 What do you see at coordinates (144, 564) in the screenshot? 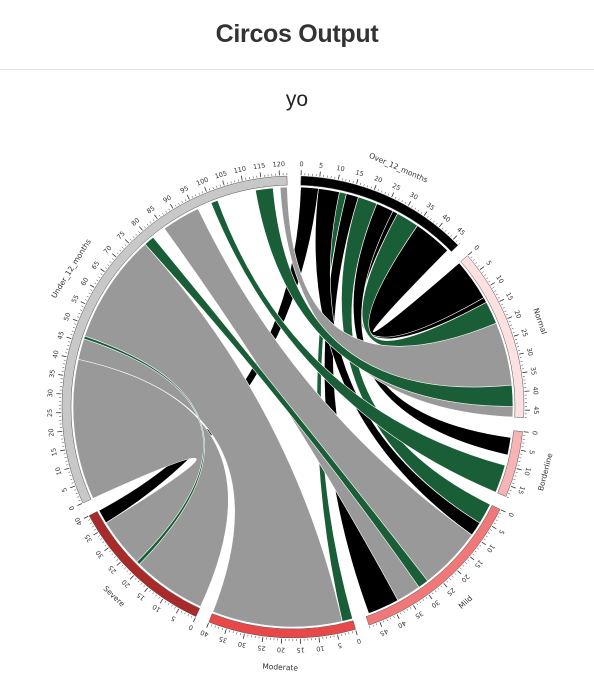
I see `segment-severe` at bounding box center [144, 564].